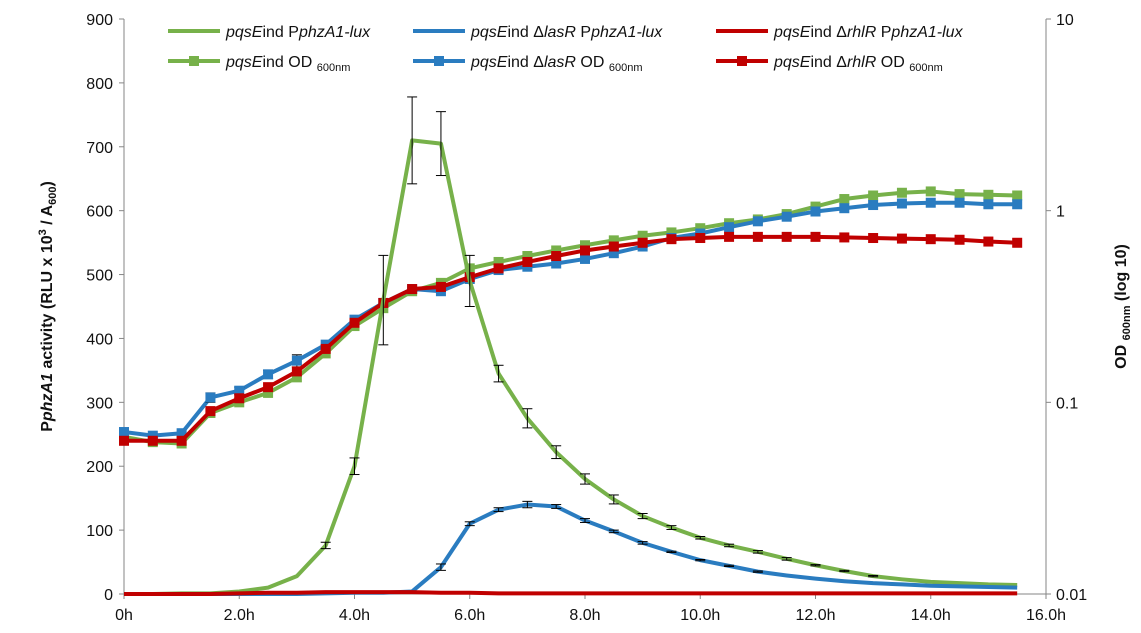 The image size is (1141, 633). Describe the element at coordinates (47, 397) in the screenshot. I see `text-part: phzA1` at that location.